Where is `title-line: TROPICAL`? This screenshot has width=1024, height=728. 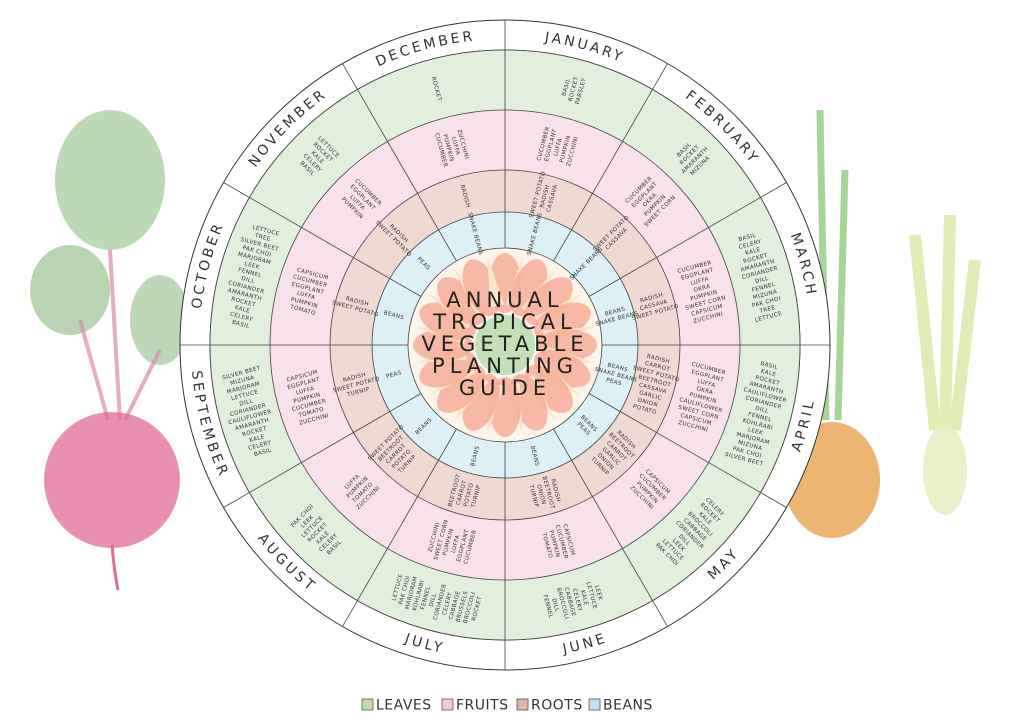
title-line: TROPICAL is located at coordinates (504, 322).